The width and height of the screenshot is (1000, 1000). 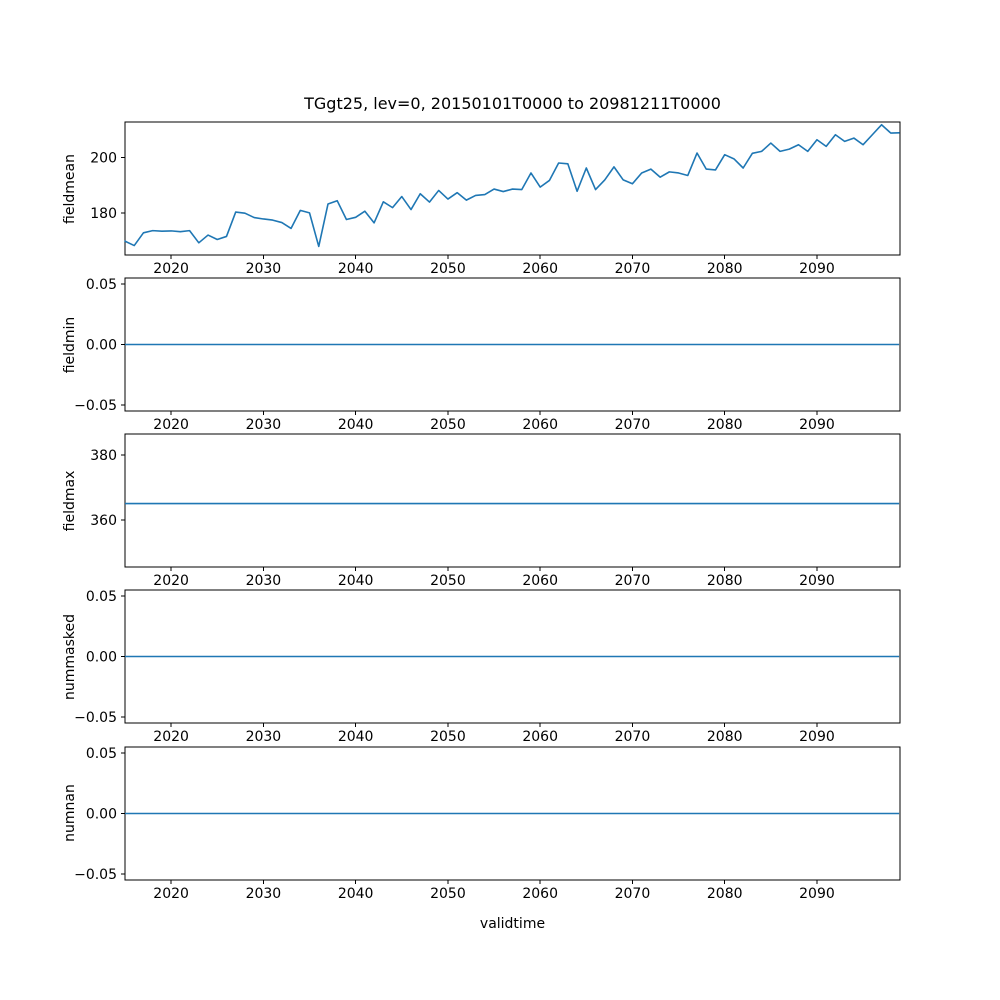 I want to click on y-tick-label: 200, so click(x=103, y=158).